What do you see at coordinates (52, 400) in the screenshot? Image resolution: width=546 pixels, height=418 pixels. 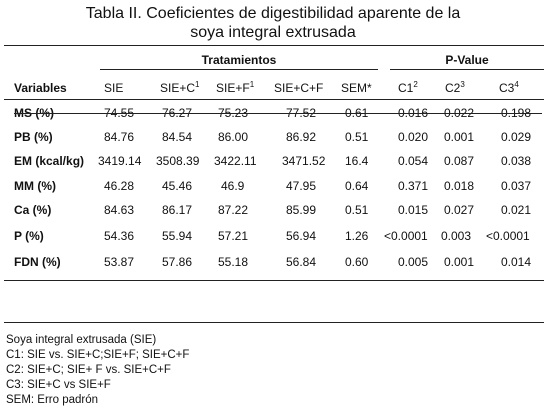 I see `footnote: SEM: Erro padrón` at bounding box center [52, 400].